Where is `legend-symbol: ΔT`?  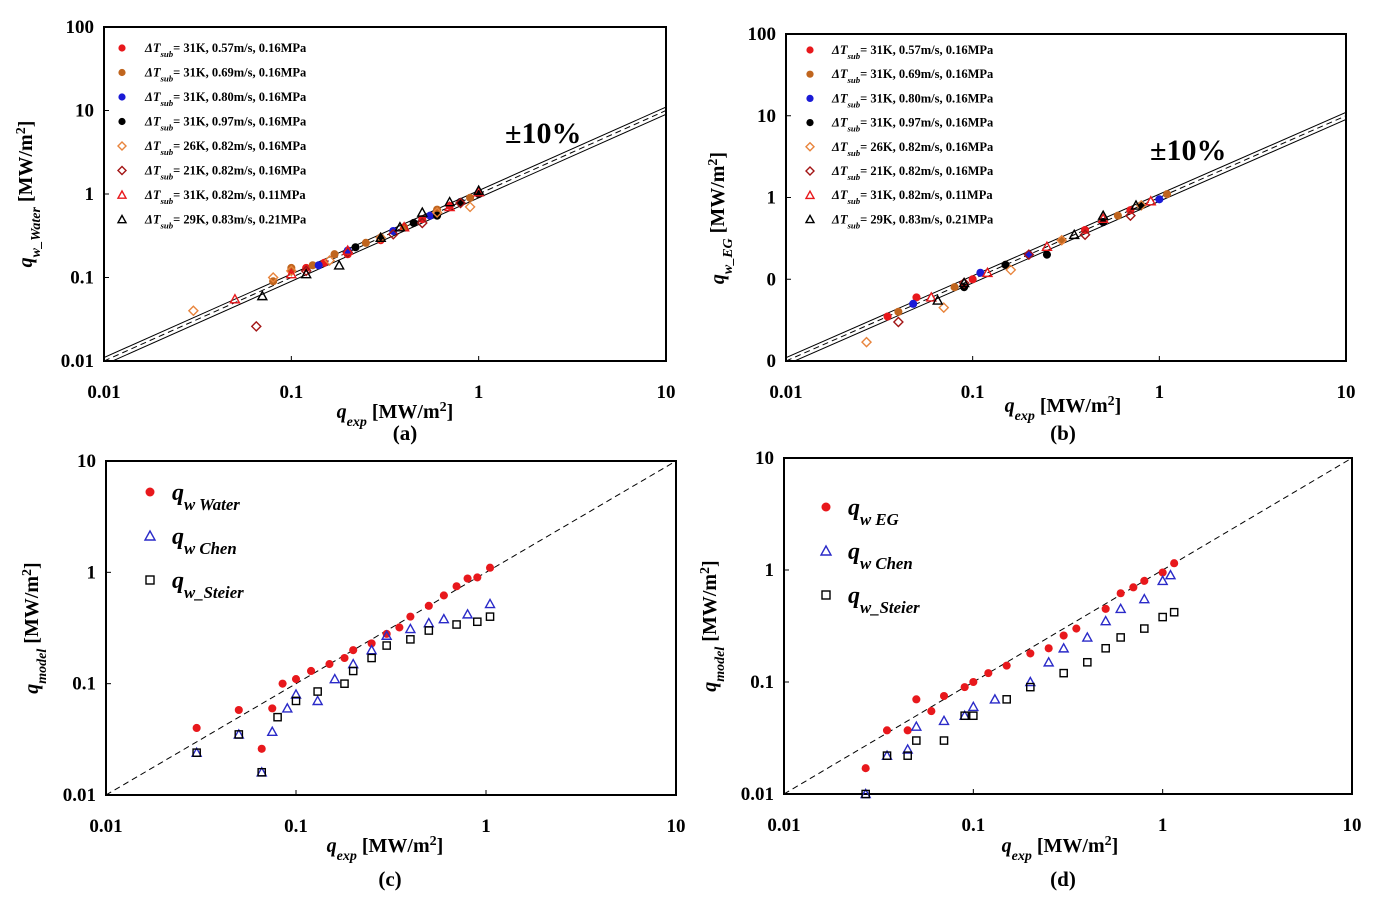
legend-symbol: ΔT is located at coordinates (840, 195).